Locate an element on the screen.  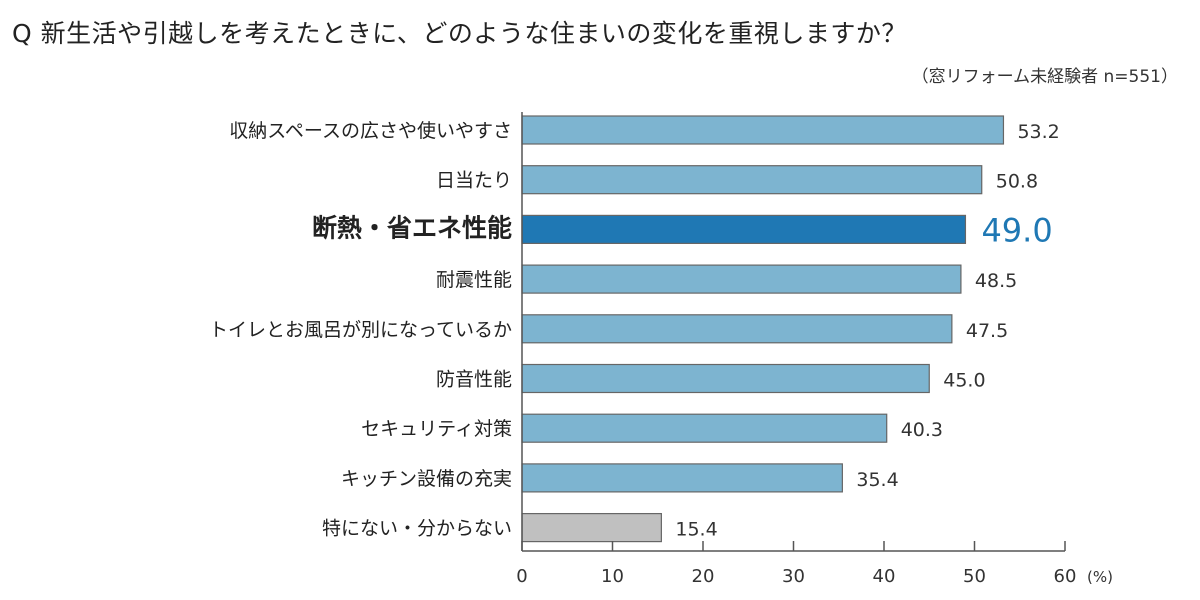
value-label: 15.4 is located at coordinates (696, 530).